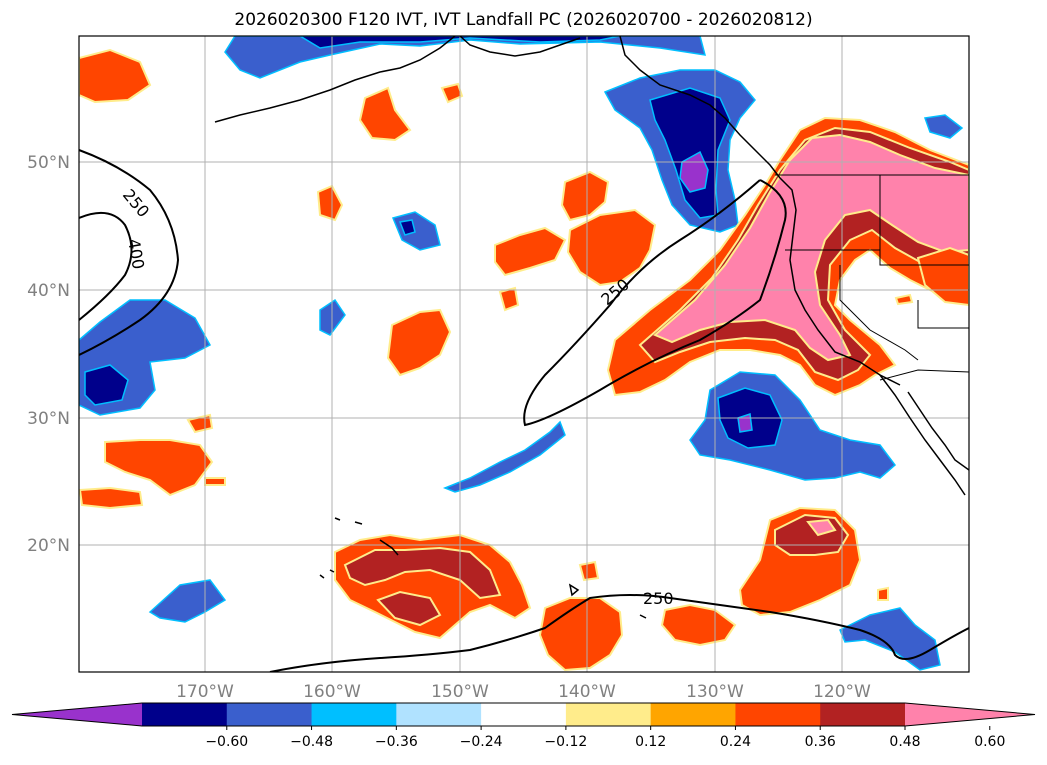 This screenshot has width=1047, height=765. I want to click on neg-region-streak, so click(504, 456).